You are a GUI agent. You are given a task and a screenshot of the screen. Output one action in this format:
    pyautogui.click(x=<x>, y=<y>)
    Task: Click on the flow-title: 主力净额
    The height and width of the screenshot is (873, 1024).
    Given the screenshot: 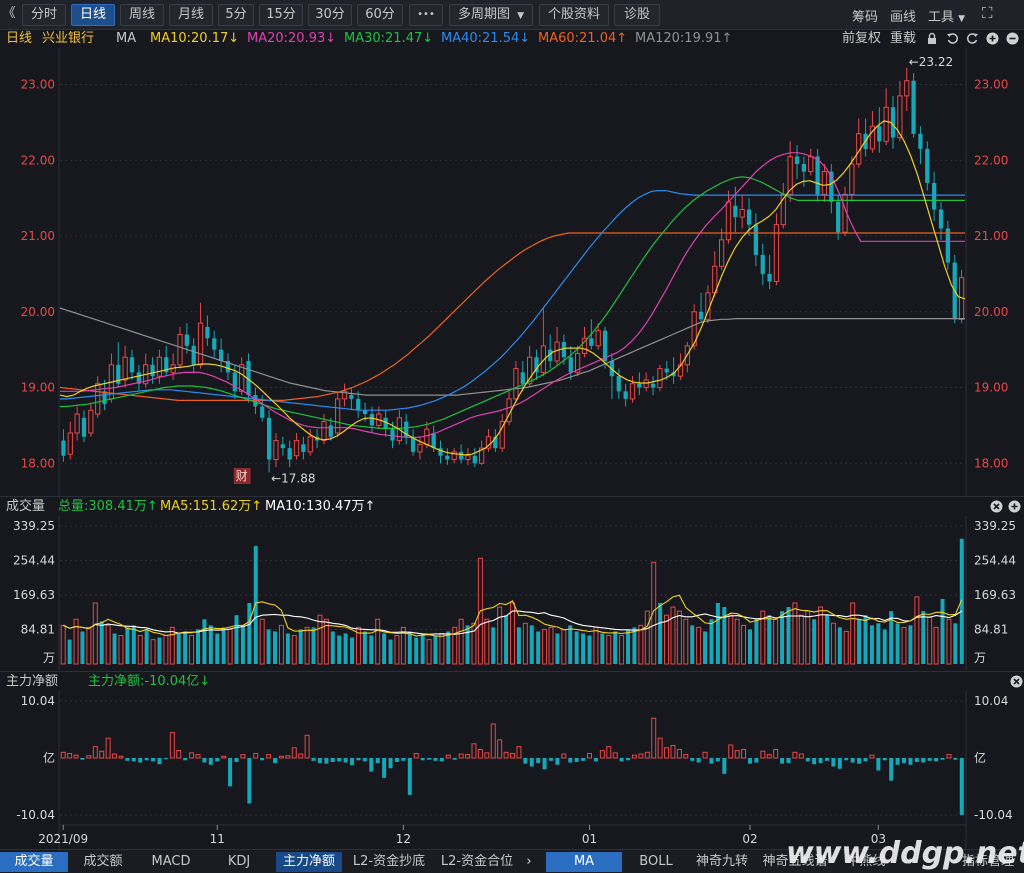 What is the action you would take?
    pyautogui.click(x=32, y=681)
    